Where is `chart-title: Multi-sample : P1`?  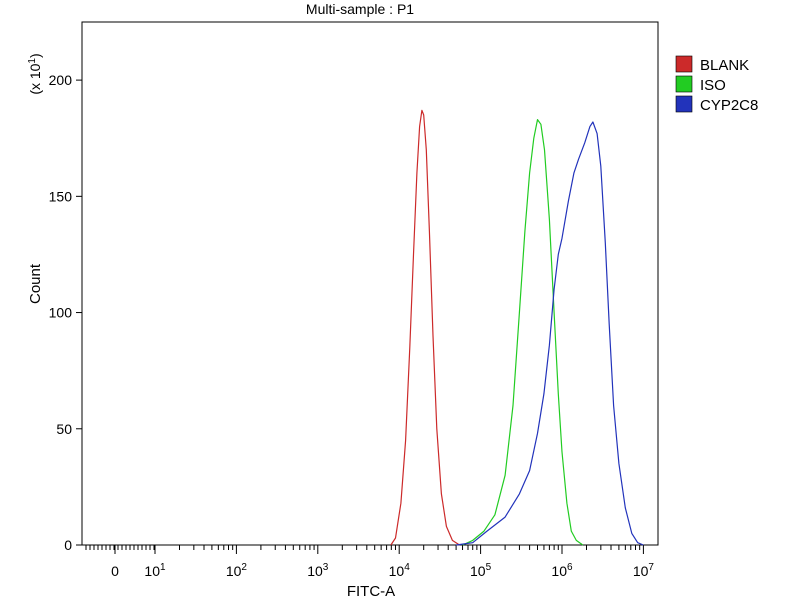 chart-title: Multi-sample : P1 is located at coordinates (360, 9).